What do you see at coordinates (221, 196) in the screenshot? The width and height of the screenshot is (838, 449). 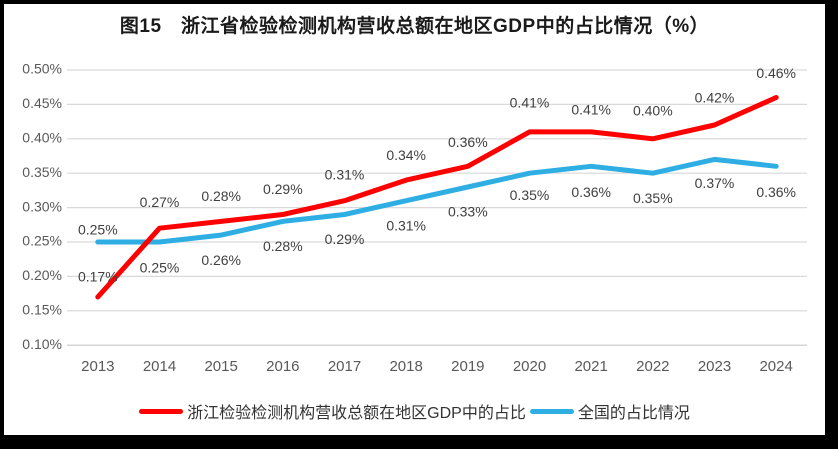 I see `data-label-series-0: 0.28%` at bounding box center [221, 196].